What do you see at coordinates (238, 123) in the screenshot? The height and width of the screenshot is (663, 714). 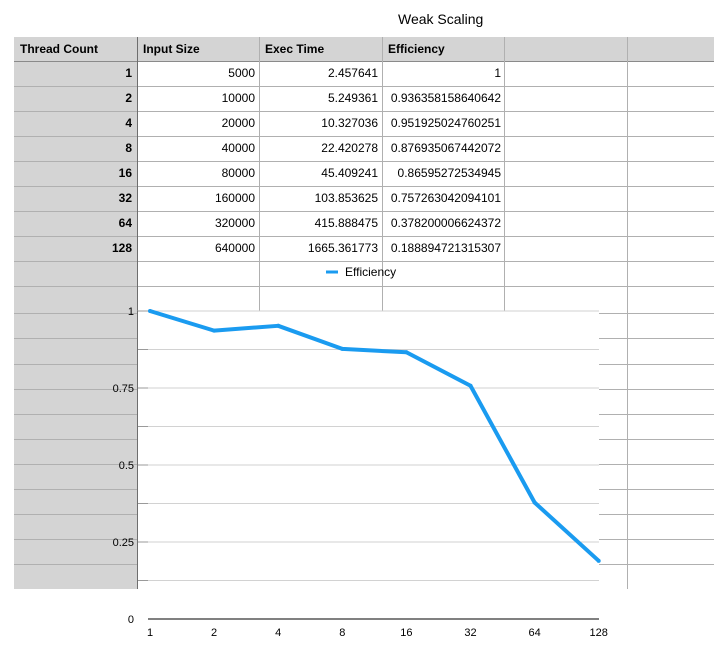 I see `input-size-cell: 20000` at bounding box center [238, 123].